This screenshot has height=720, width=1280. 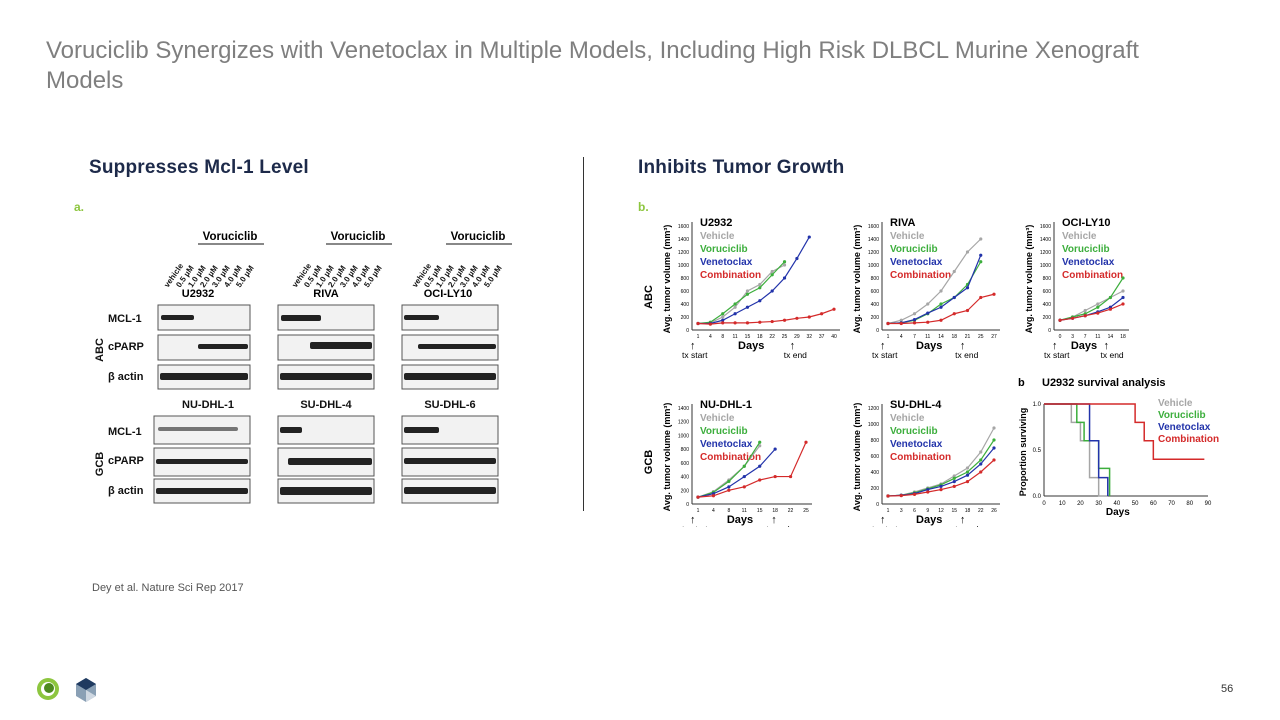 I want to click on x-tick-label: 6, so click(x=914, y=511).